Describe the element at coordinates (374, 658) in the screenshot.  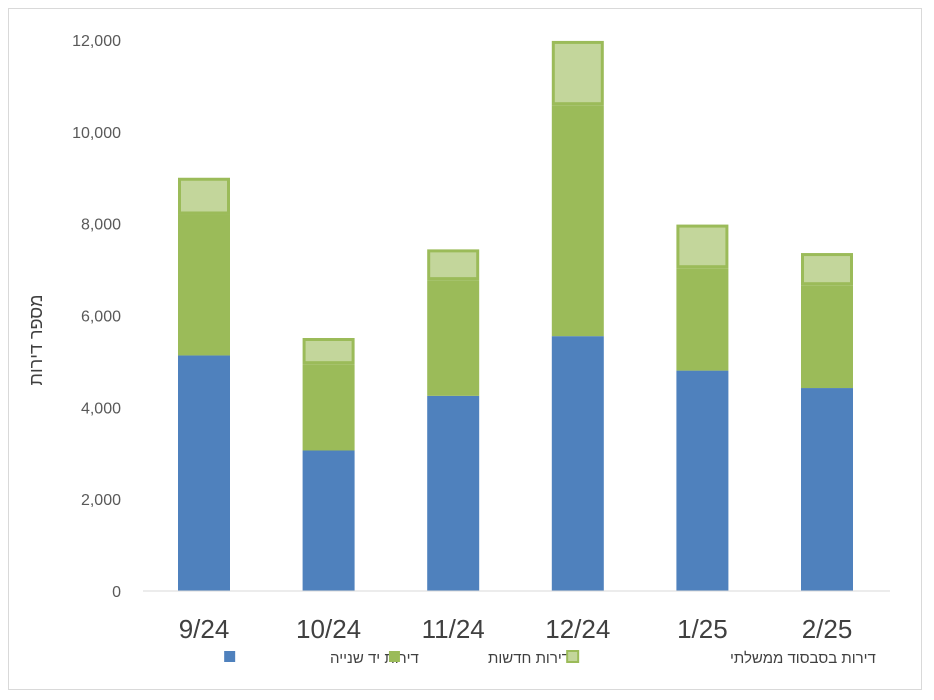
I see `legend-label: דירות יד שנייה` at that location.